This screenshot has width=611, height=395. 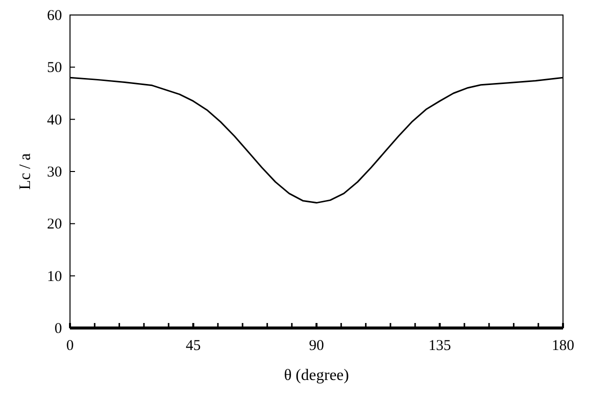 I want to click on y-tick-label: 30, so click(x=54, y=172).